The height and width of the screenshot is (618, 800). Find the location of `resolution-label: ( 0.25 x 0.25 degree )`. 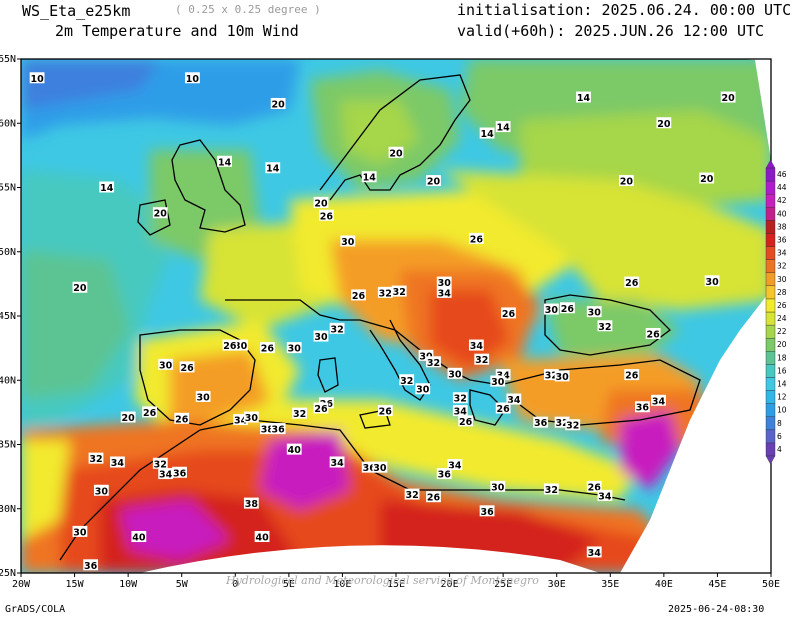

resolution-label: ( 0.25 x 0.25 degree ) is located at coordinates (248, 9).